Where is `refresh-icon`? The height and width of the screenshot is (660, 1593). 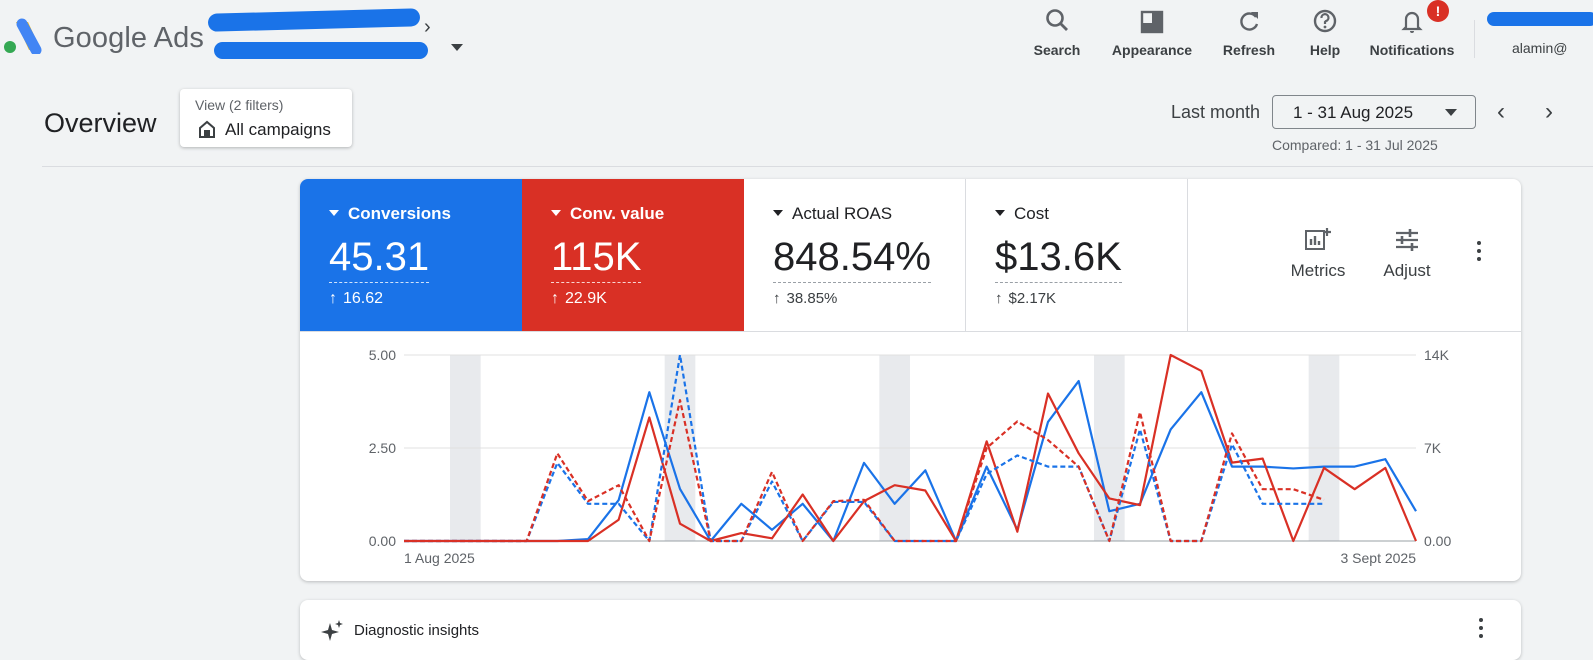
refresh-icon is located at coordinates (1249, 21).